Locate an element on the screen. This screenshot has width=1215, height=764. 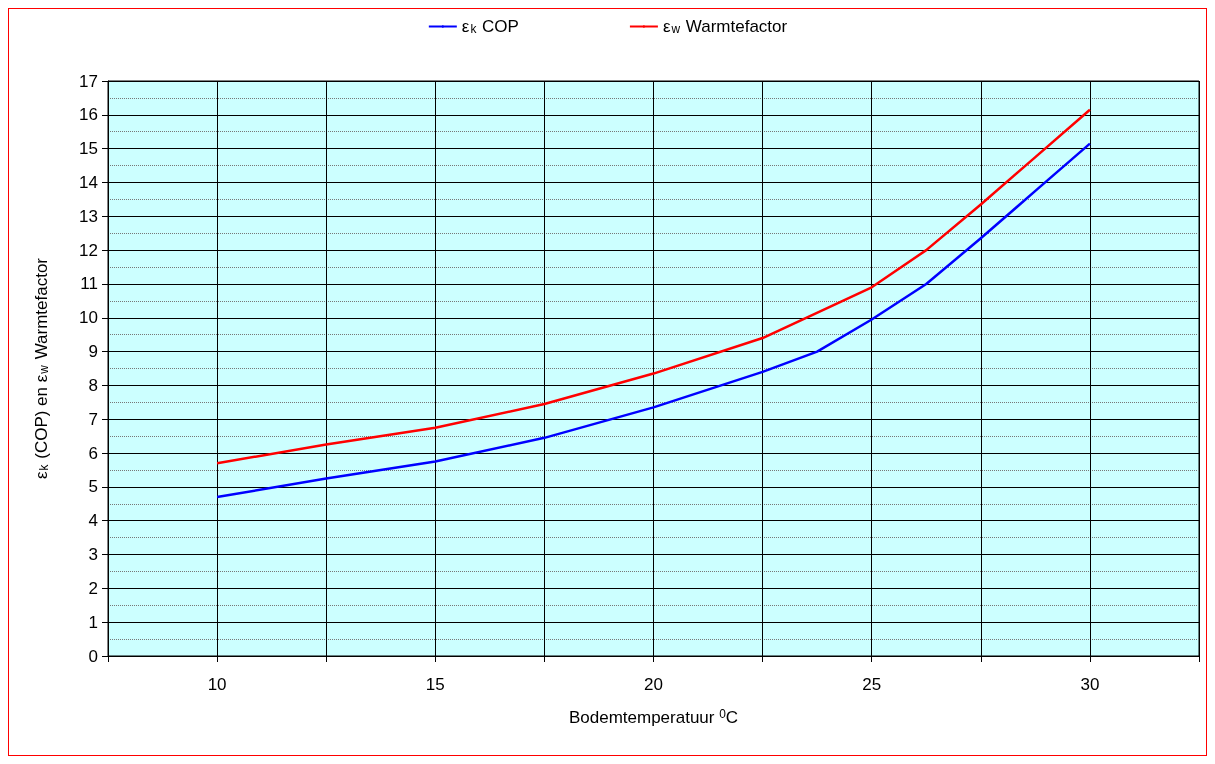
y-tick-label: 4 is located at coordinates (93, 521).